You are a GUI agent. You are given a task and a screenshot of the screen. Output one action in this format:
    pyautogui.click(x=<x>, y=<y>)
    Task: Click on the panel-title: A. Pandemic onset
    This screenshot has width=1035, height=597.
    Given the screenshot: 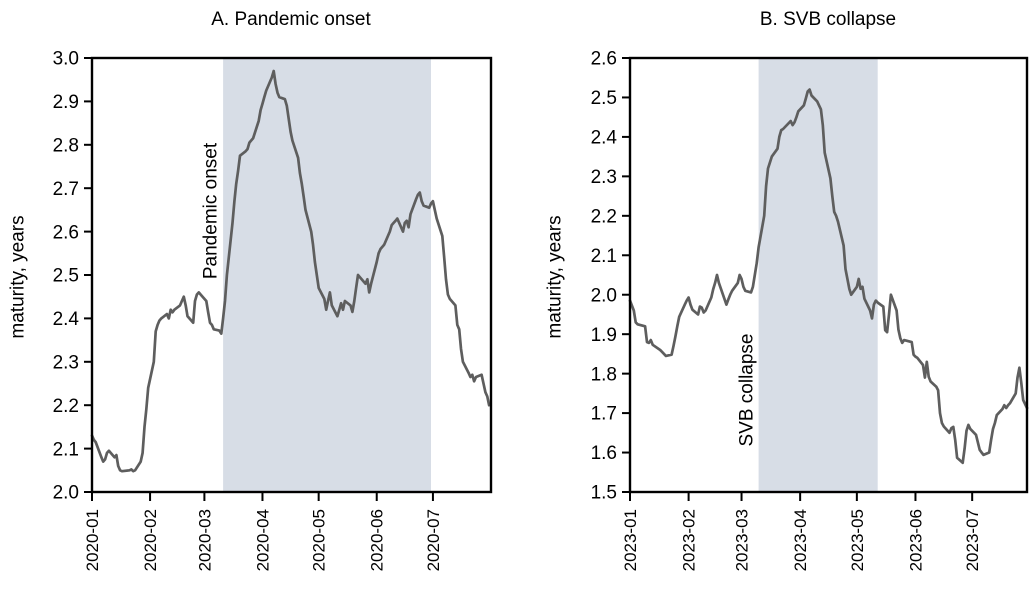 What is the action you would take?
    pyautogui.click(x=291, y=19)
    